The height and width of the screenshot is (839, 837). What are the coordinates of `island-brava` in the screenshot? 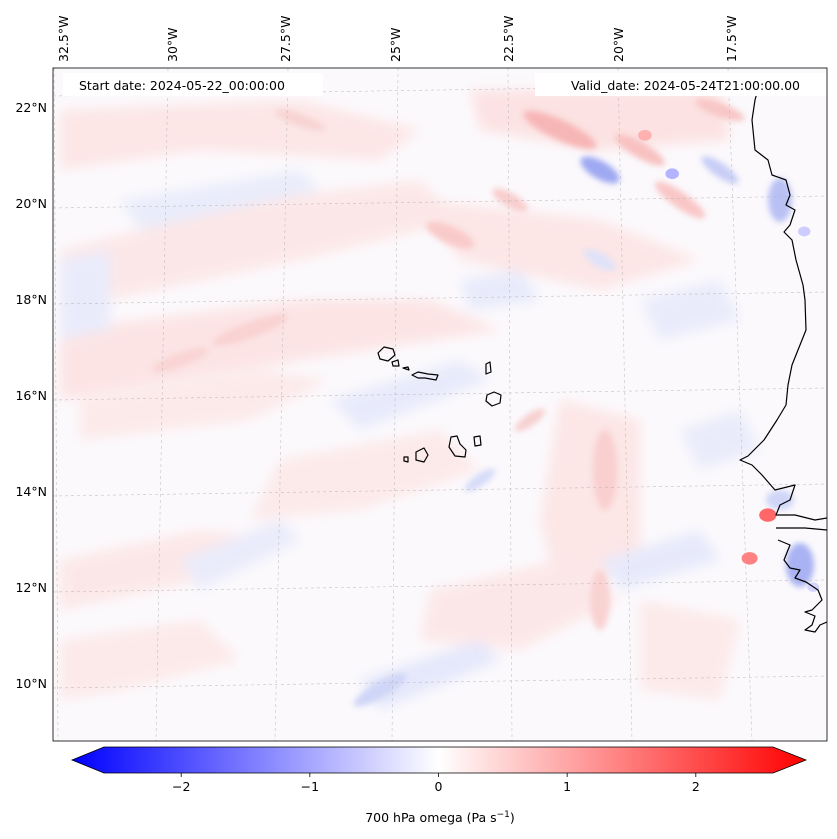 It's located at (406, 459).